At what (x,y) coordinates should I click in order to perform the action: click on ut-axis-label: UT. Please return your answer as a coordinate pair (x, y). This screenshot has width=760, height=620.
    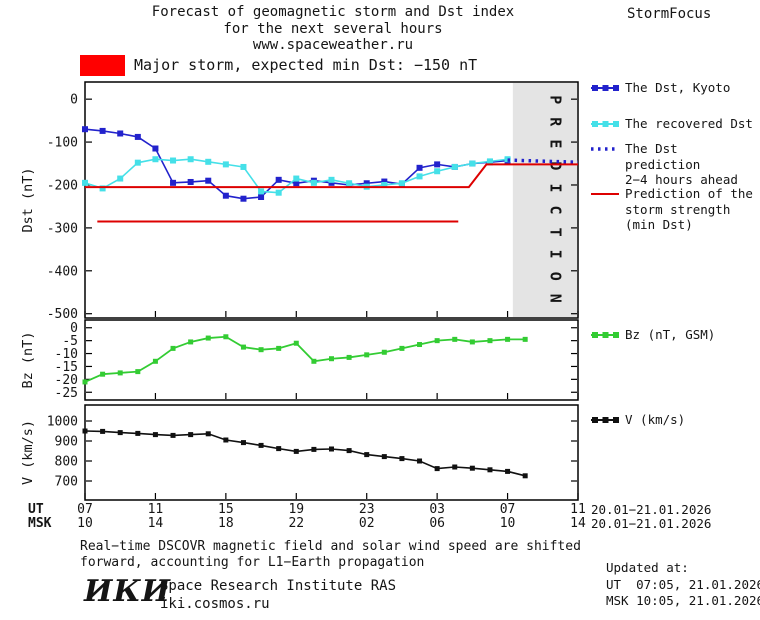
    Looking at the image, I should click on (36, 509).